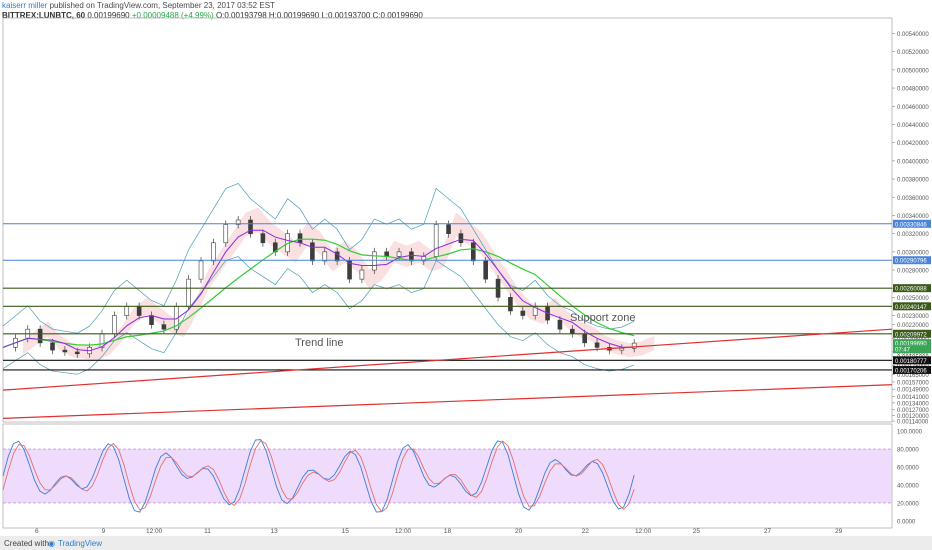 The height and width of the screenshot is (550, 932). Describe the element at coordinates (913, 299) in the screenshot. I see `price-axis-label: 0.00250000` at that location.